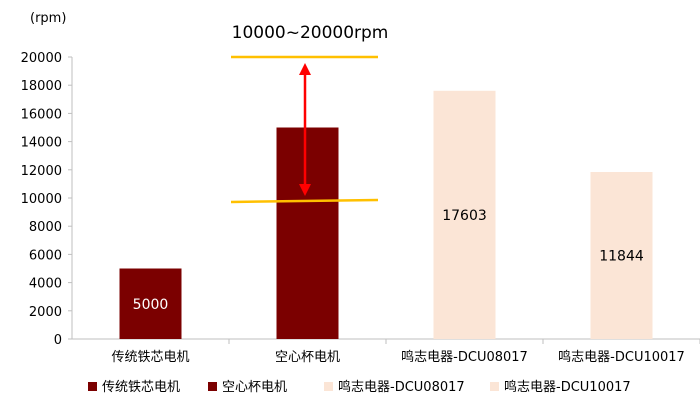 This screenshot has width=700, height=405. Describe the element at coordinates (58, 340) in the screenshot. I see `y-tick-label: 0` at that location.